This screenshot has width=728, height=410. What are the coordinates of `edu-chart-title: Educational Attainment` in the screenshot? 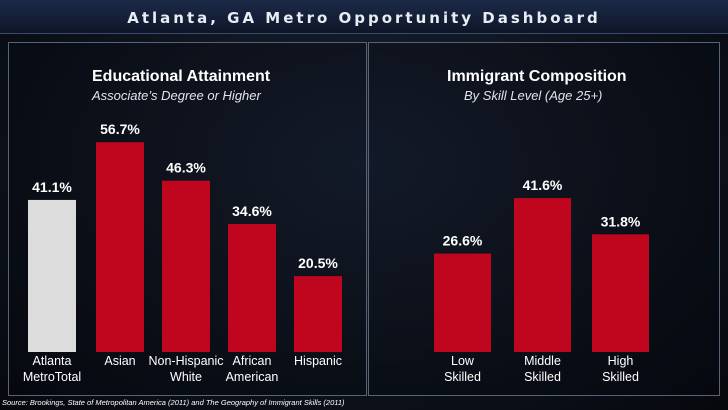 It's located at (181, 76).